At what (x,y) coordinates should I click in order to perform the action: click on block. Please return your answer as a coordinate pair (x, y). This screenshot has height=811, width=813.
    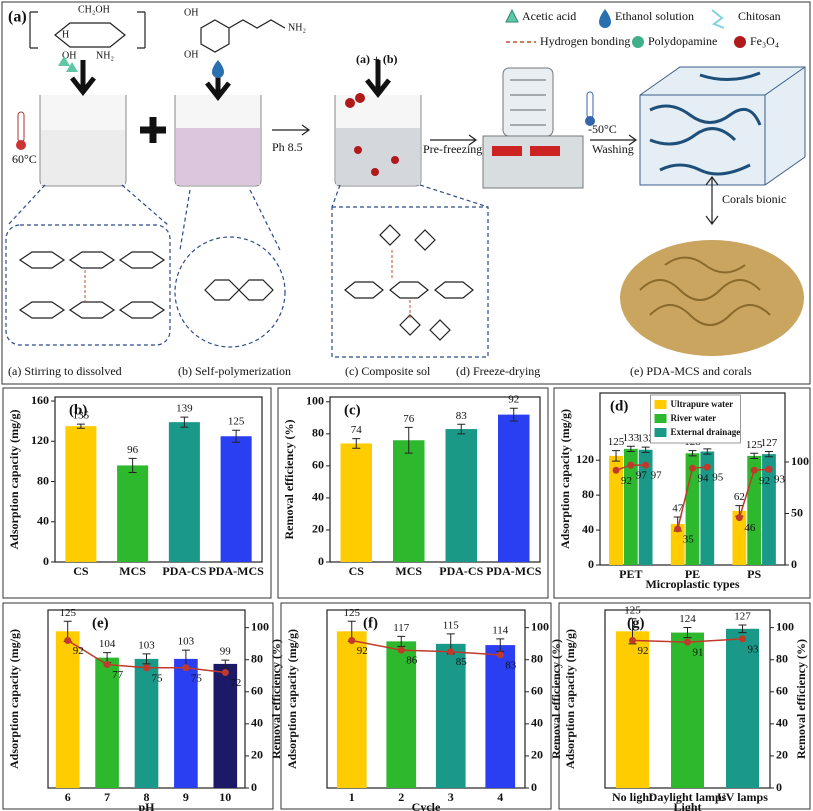
    Looking at the image, I should click on (722, 126).